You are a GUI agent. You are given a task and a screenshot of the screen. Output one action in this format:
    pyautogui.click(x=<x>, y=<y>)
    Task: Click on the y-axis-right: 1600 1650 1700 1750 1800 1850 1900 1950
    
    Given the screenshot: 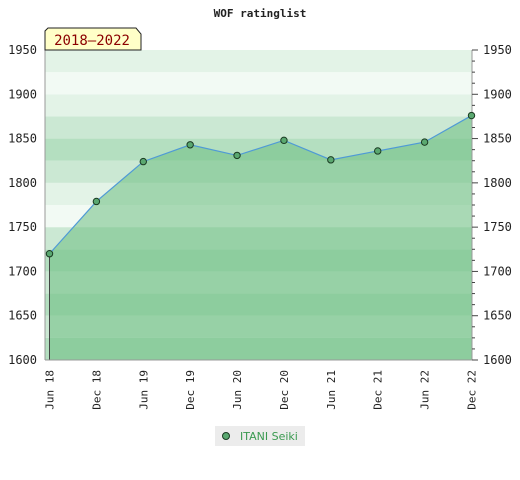 What is the action you would take?
    pyautogui.click(x=492, y=205)
    